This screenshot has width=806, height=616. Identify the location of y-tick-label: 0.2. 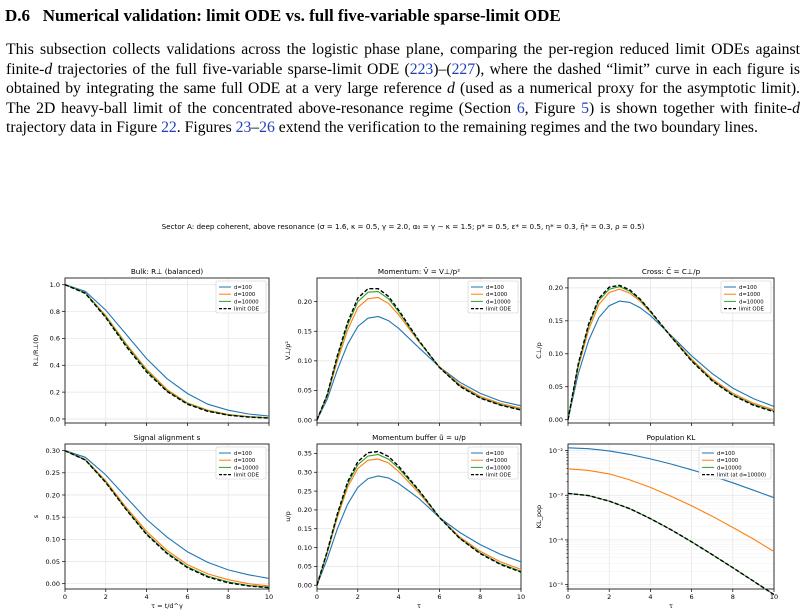
(55, 392).